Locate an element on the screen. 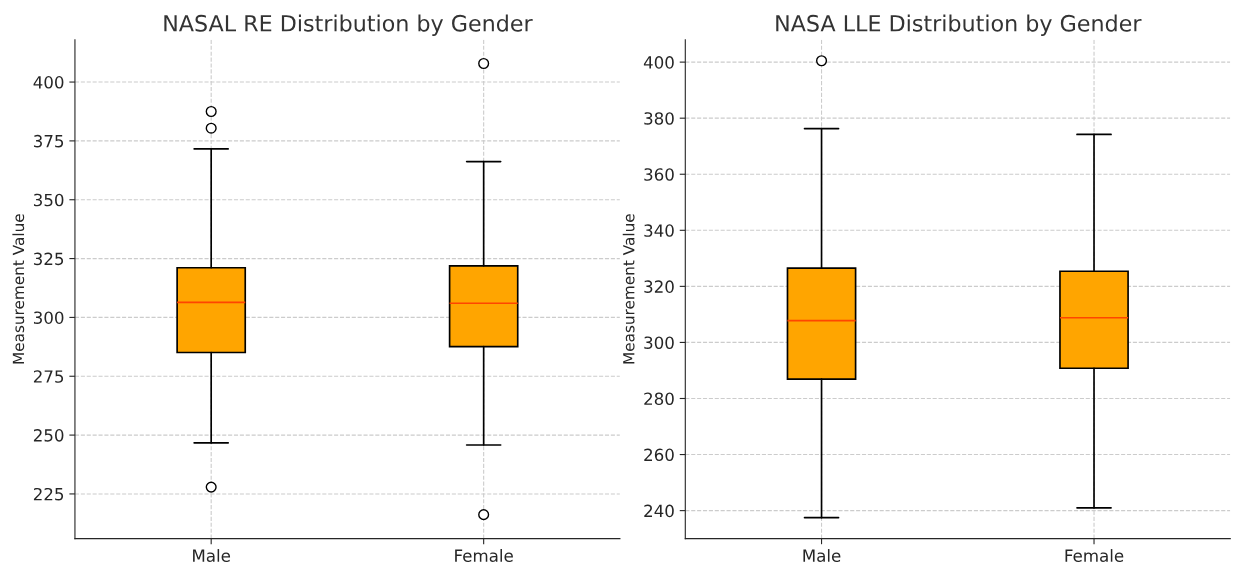  y-tick-label: 225 is located at coordinates (48, 494).